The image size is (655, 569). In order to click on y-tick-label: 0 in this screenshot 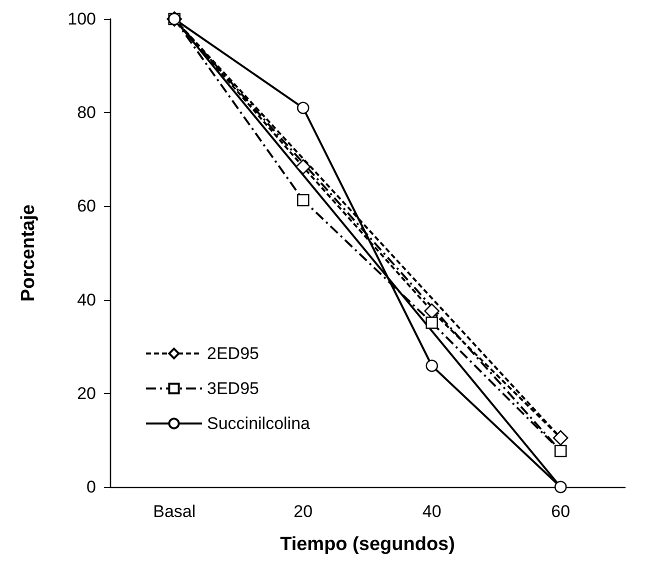, I will do `click(91, 487)`.